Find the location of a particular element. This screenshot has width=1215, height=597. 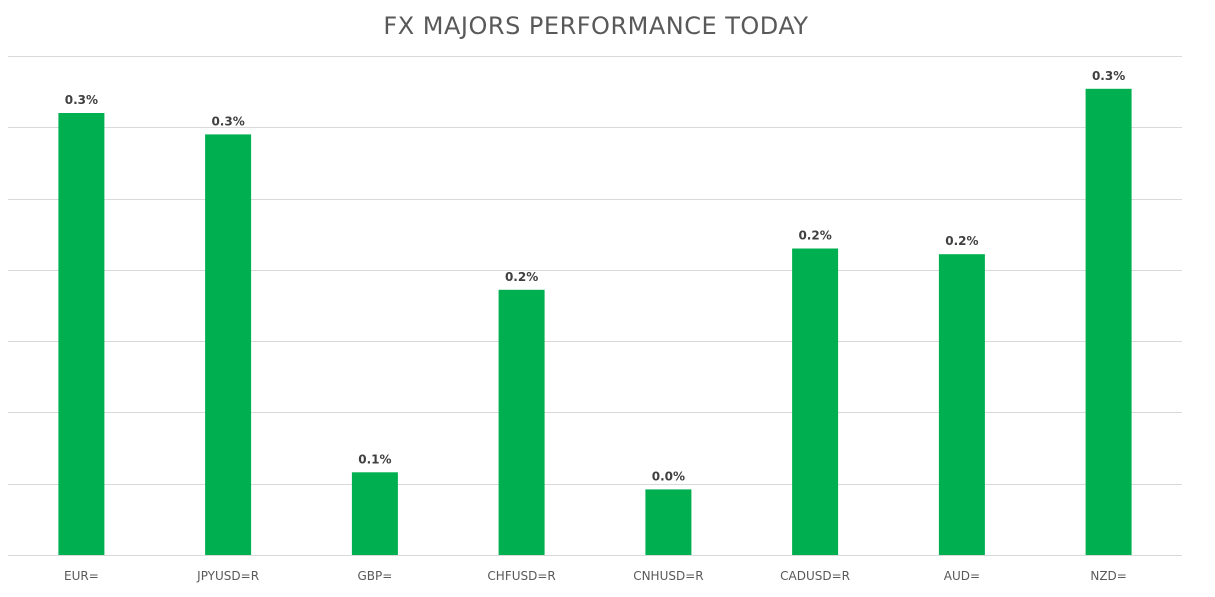

bar-nzd is located at coordinates (1108, 322).